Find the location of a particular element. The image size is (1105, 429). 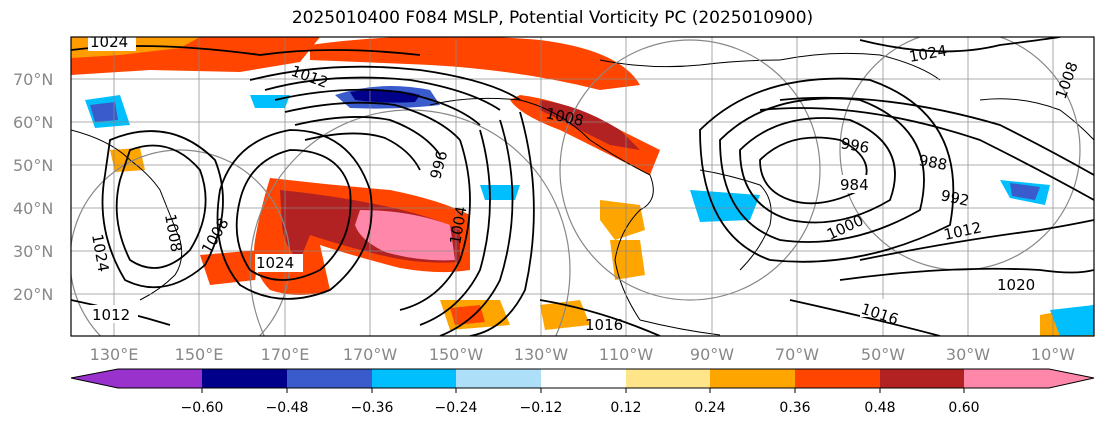

lon-label: 30°W is located at coordinates (968, 354).